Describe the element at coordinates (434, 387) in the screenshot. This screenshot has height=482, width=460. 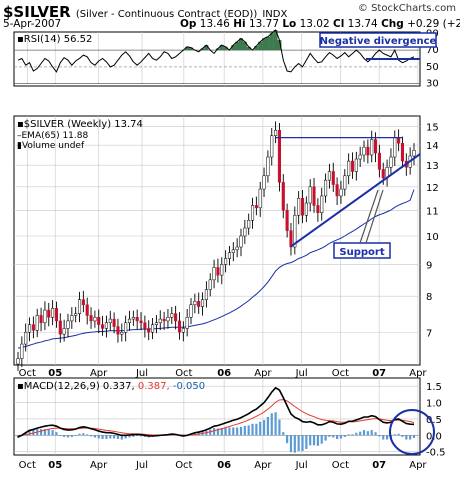
I see `macd-tick-label: 1.5` at that location.